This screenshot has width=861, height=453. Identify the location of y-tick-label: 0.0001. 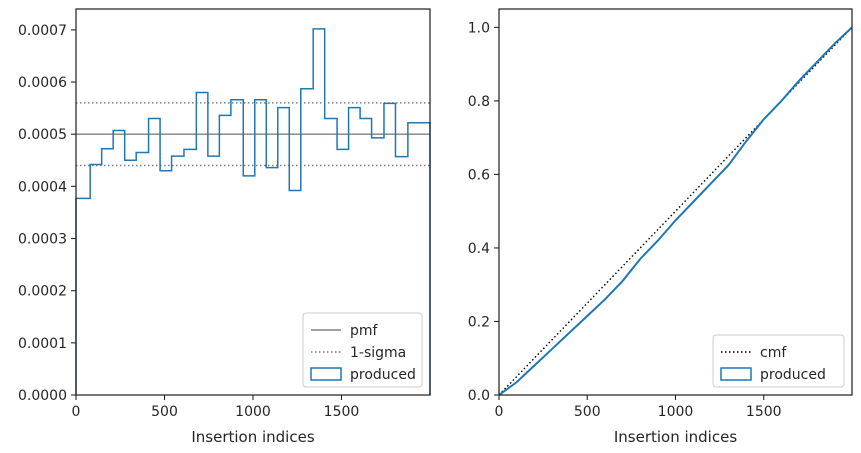
(42, 344).